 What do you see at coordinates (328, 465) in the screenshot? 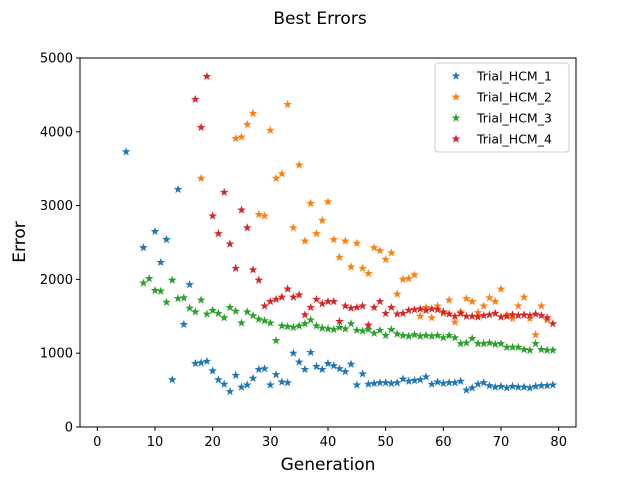
I see `x-axis-label: Generation` at bounding box center [328, 465].